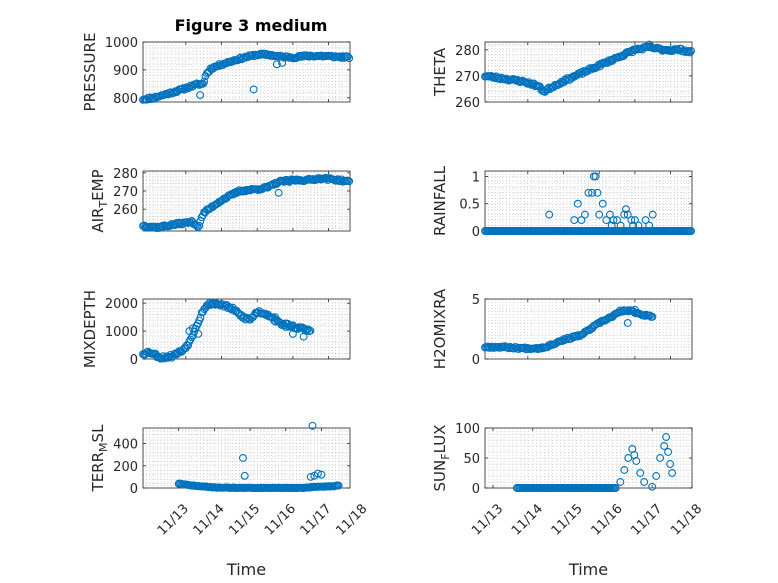 The width and height of the screenshot is (778, 583). I want to click on y-axis-label: H2OMIXRA, so click(440, 328).